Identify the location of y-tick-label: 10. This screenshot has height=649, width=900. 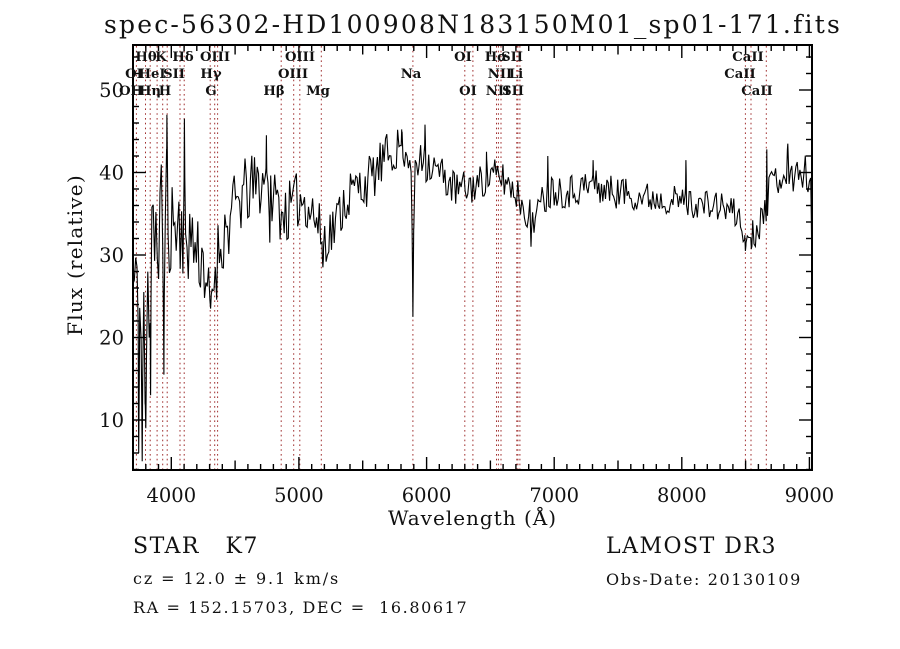
(111, 420).